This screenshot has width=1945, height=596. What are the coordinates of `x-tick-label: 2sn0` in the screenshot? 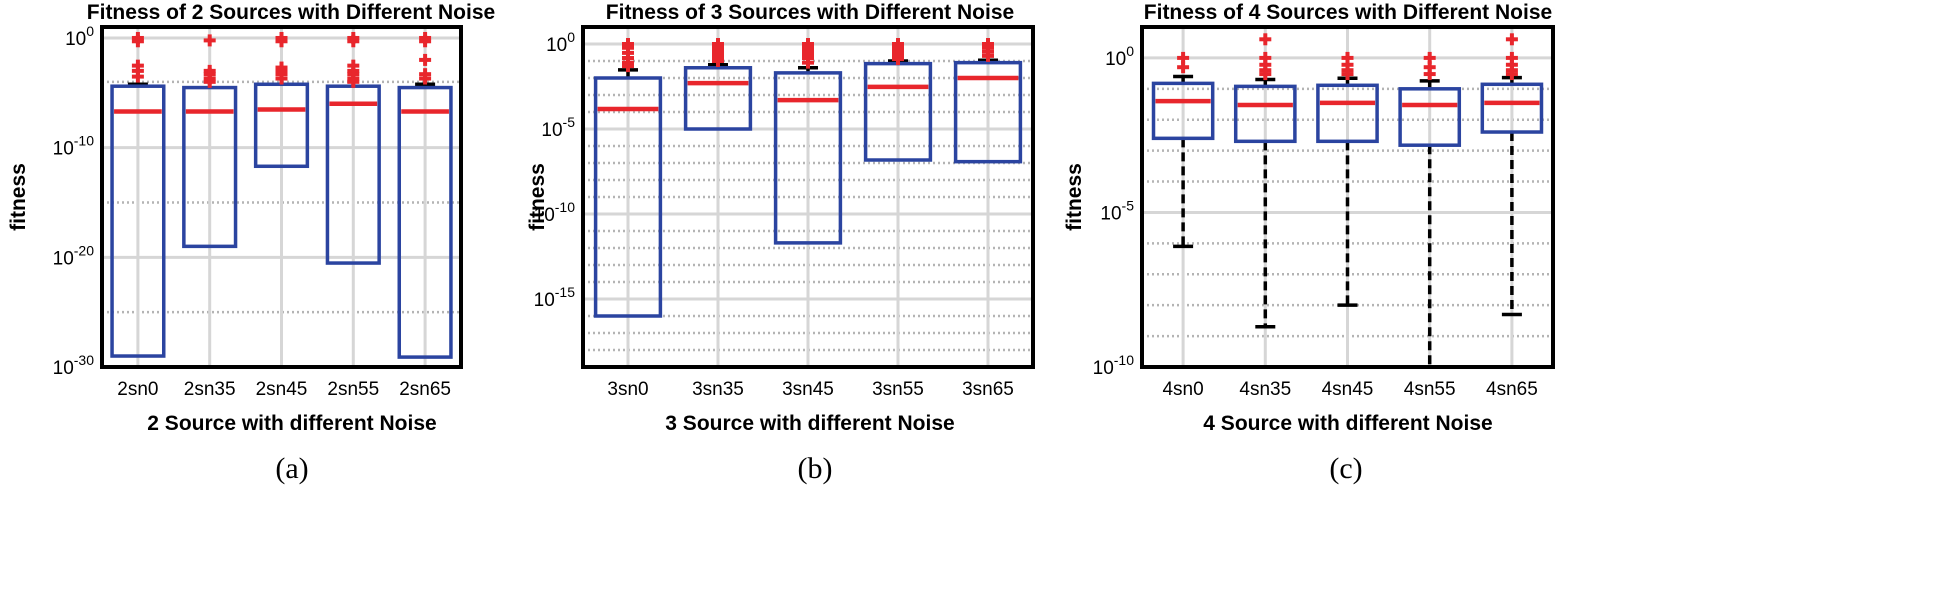 It's located at (137, 389).